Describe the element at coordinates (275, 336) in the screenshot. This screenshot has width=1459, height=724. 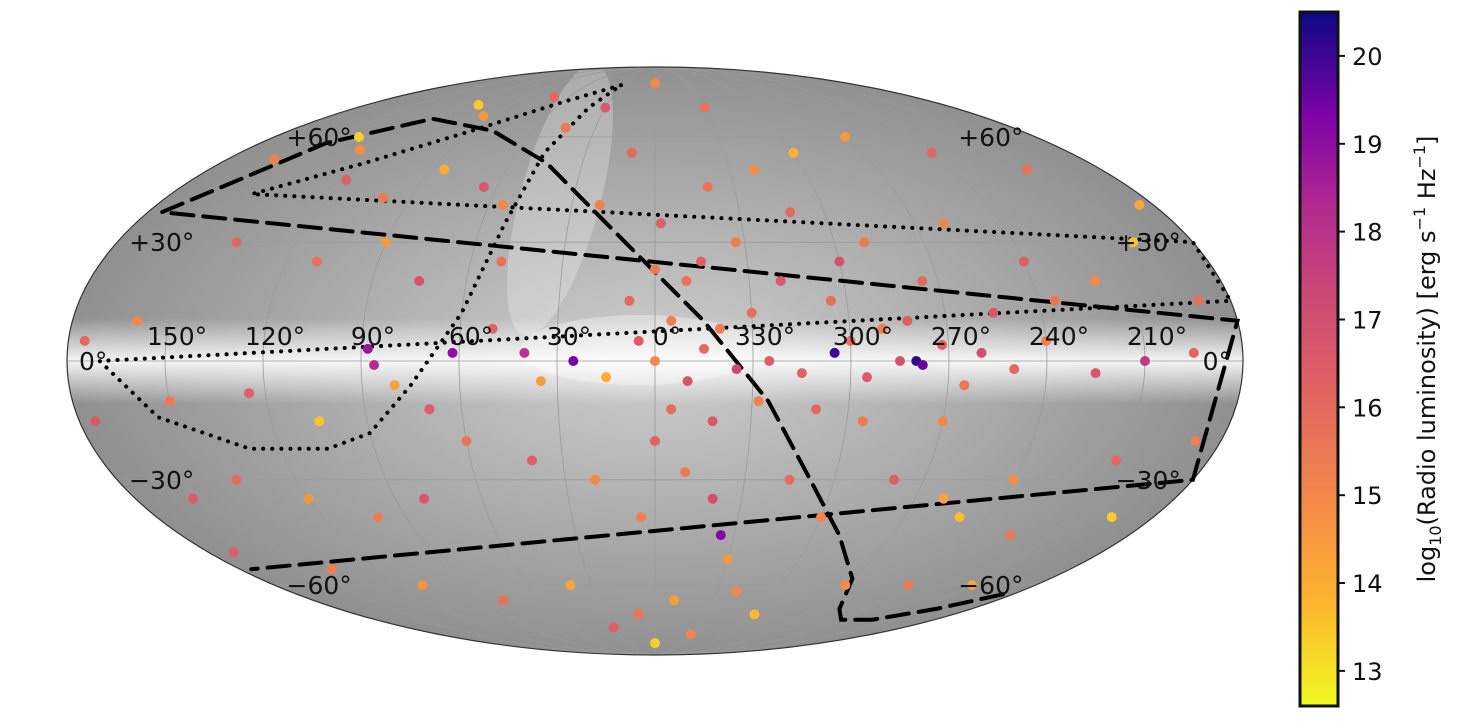
I see `longitude-tick-label: 120°` at that location.